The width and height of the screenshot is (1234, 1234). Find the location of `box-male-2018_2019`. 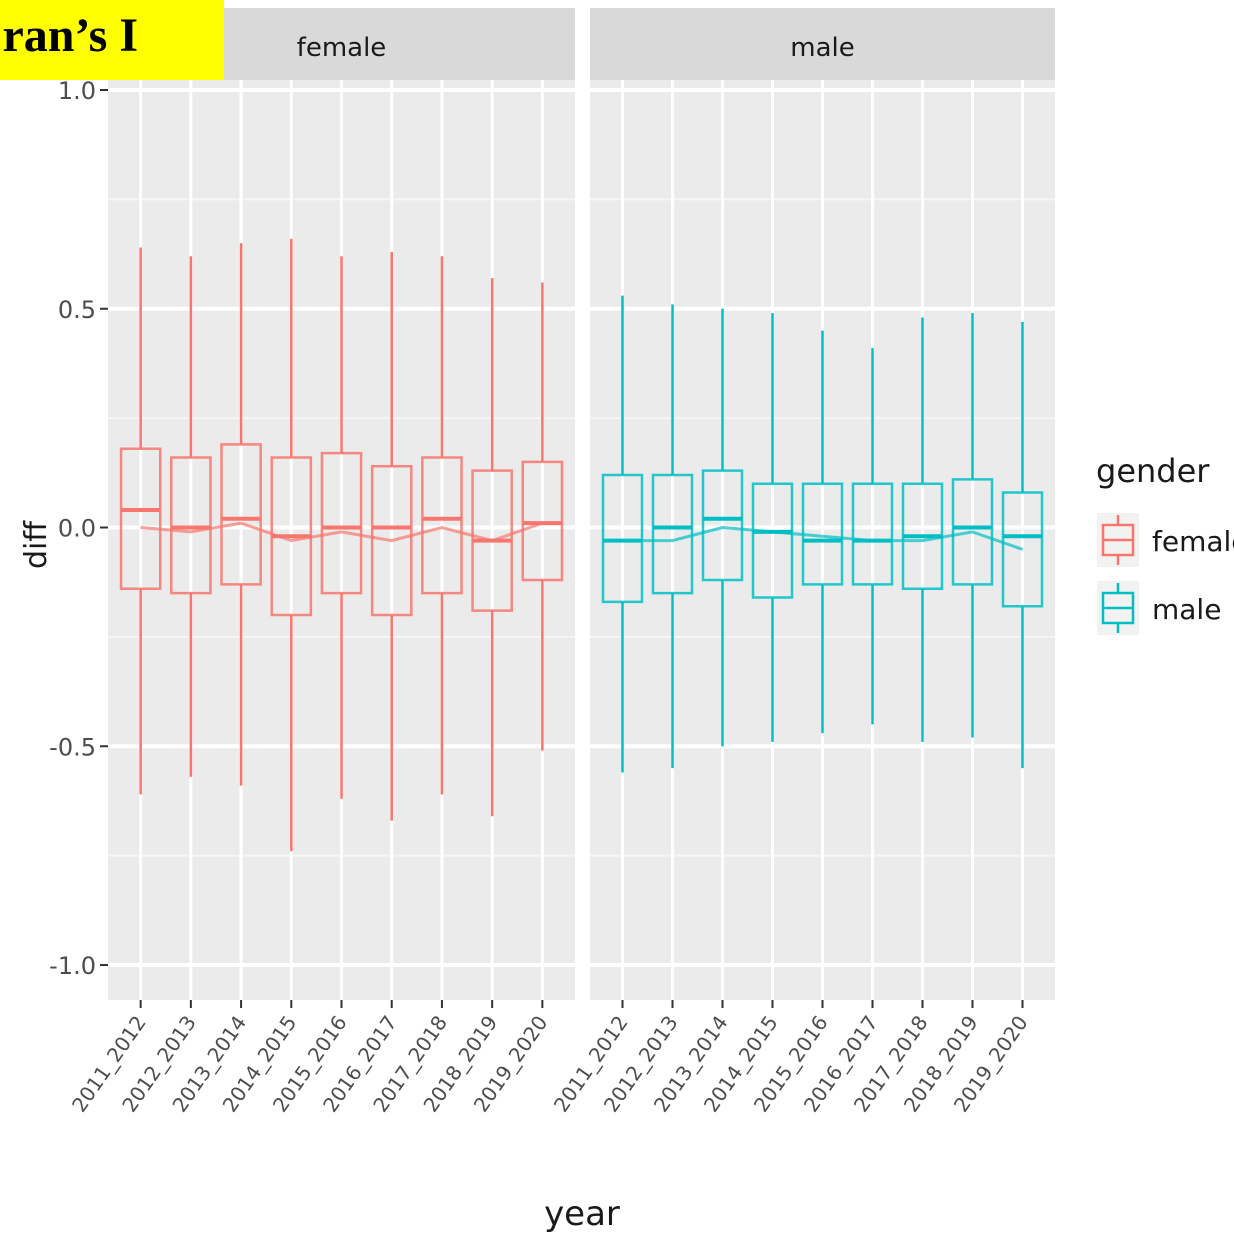

box-male-2018_2019 is located at coordinates (972, 525).